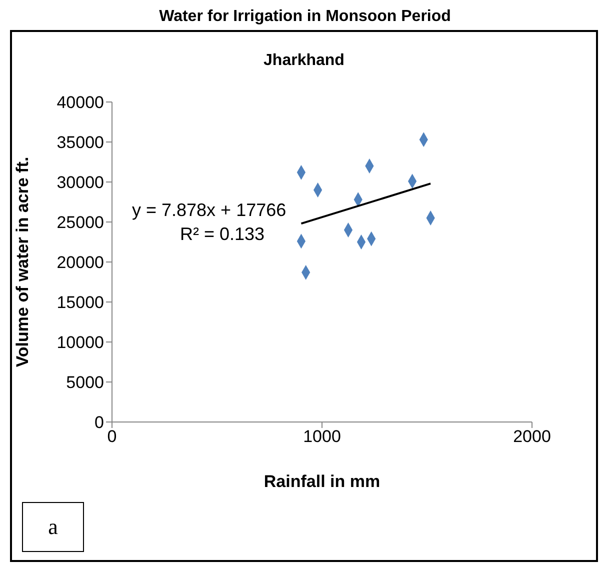  Describe the element at coordinates (85, 382) in the screenshot. I see `y-tick-label: 5000` at that location.